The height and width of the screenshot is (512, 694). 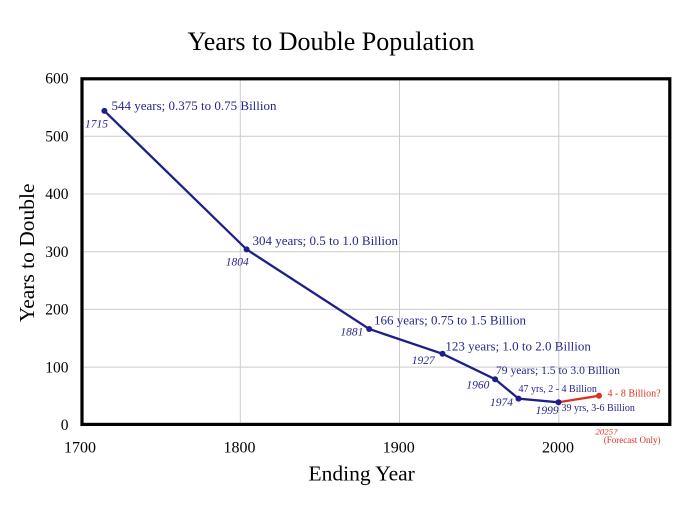 What do you see at coordinates (424, 361) in the screenshot?
I see `svg-text: 1927` at bounding box center [424, 361].